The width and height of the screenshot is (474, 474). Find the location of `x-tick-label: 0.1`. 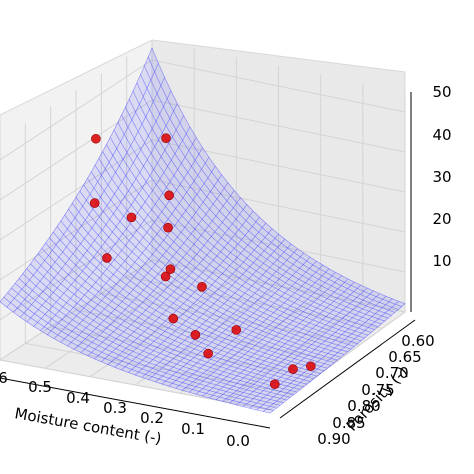

x-tick-label: 0.1 is located at coordinates (193, 429).